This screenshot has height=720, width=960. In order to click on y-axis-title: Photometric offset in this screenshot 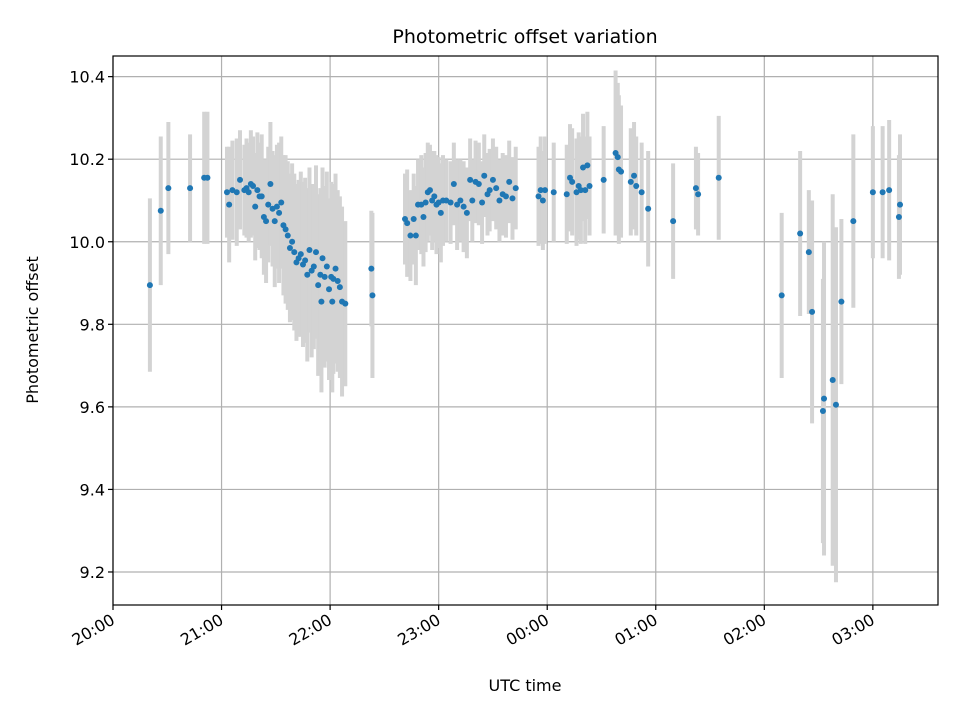, I will do `click(32, 330)`.